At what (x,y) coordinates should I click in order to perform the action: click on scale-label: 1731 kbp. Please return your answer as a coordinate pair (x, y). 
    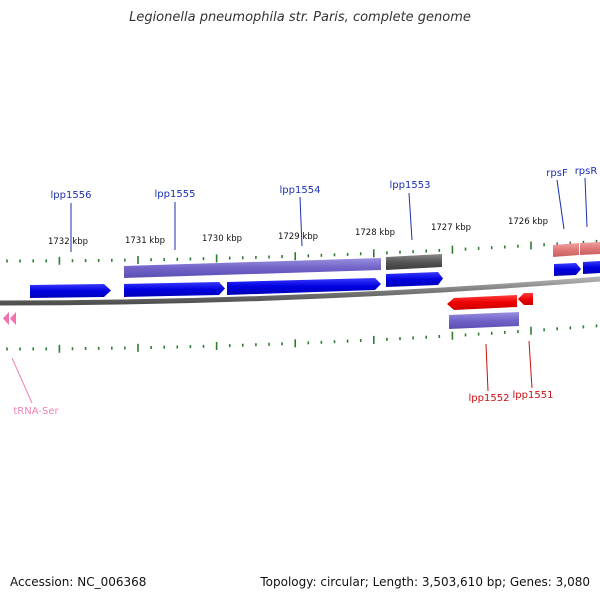
    Looking at the image, I should click on (145, 241).